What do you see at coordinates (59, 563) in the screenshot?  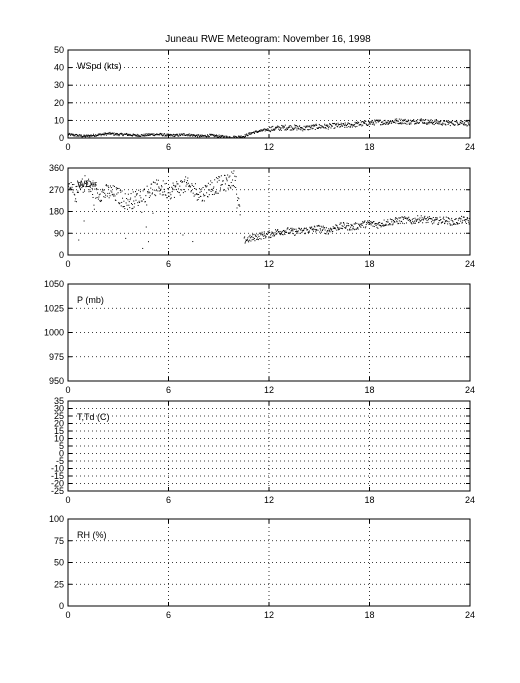 I see `y-tick-label: 50` at bounding box center [59, 563].